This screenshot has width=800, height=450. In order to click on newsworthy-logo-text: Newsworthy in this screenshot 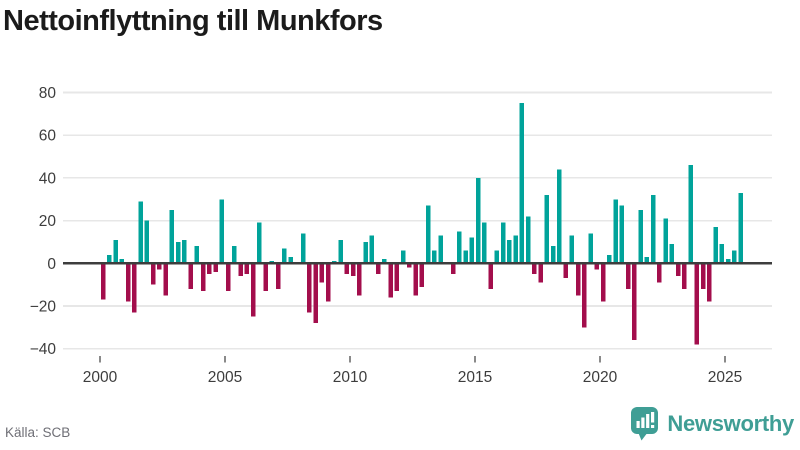, I will do `click(730, 423)`.